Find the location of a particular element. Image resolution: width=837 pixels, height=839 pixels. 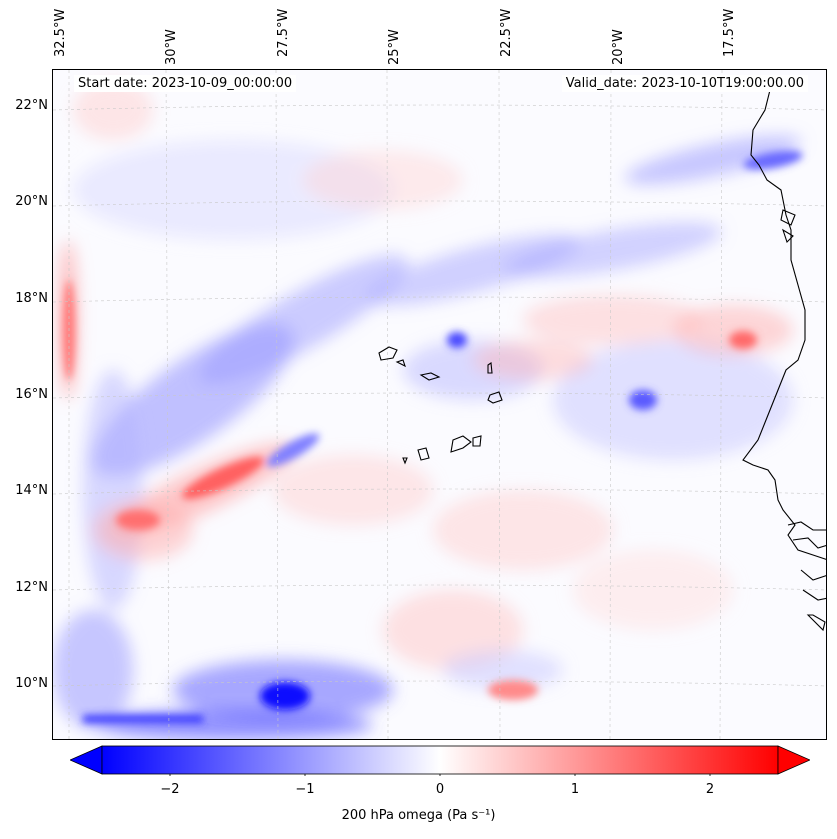

colorbar-tick: 2 is located at coordinates (710, 789).